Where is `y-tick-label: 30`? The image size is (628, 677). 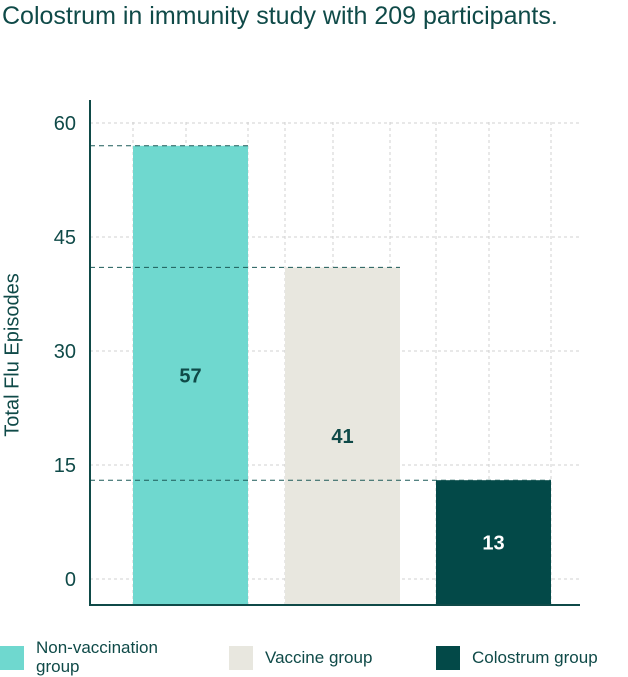 y-tick-label: 30 is located at coordinates (65, 352).